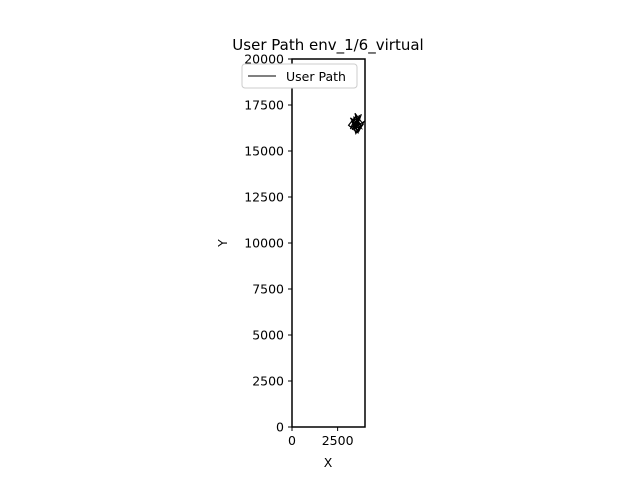 The image size is (640, 480). I want to click on y-tick-label: 0, so click(280, 427).